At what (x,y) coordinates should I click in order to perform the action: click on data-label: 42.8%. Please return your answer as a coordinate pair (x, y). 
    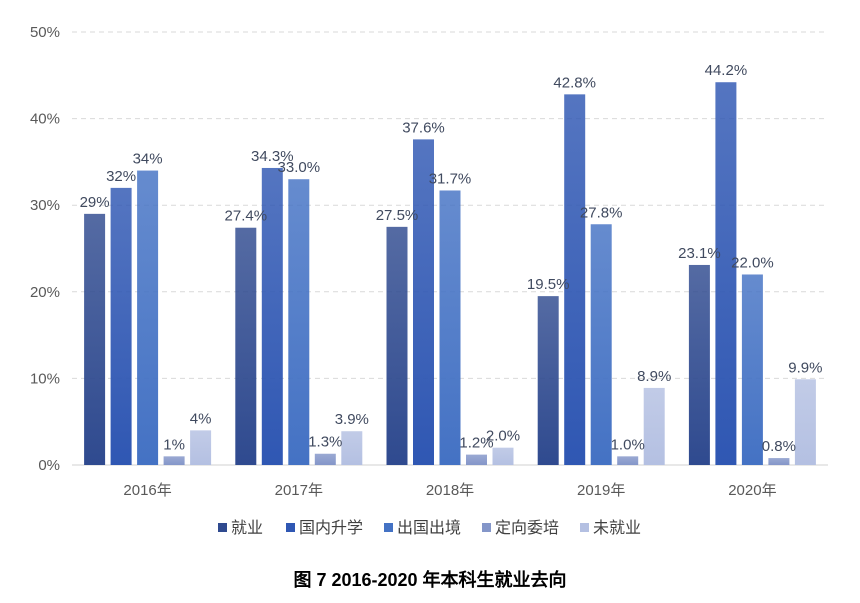
    Looking at the image, I should click on (574, 82).